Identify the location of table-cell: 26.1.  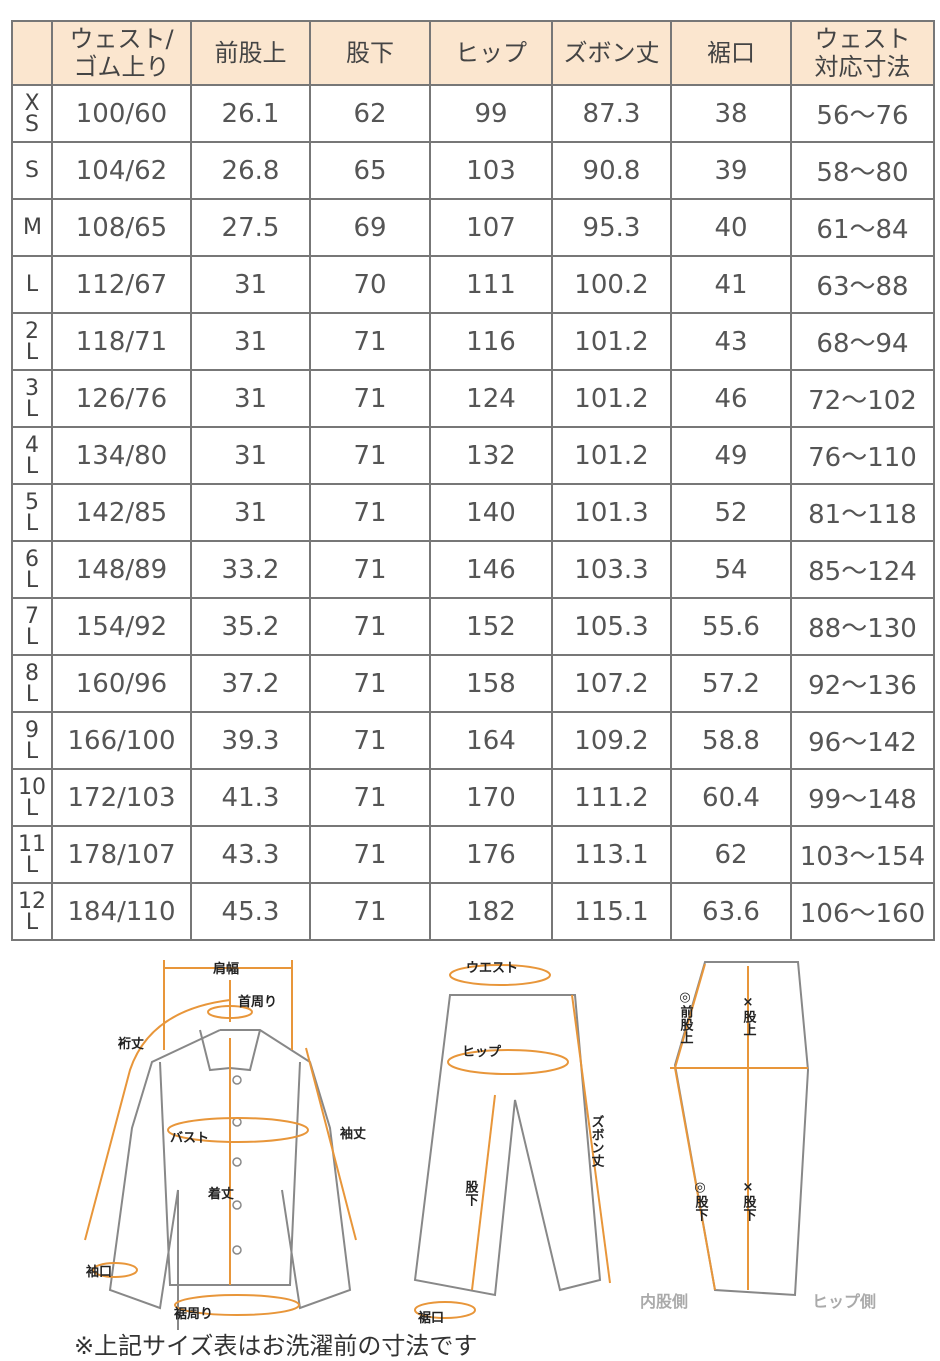
(250, 113).